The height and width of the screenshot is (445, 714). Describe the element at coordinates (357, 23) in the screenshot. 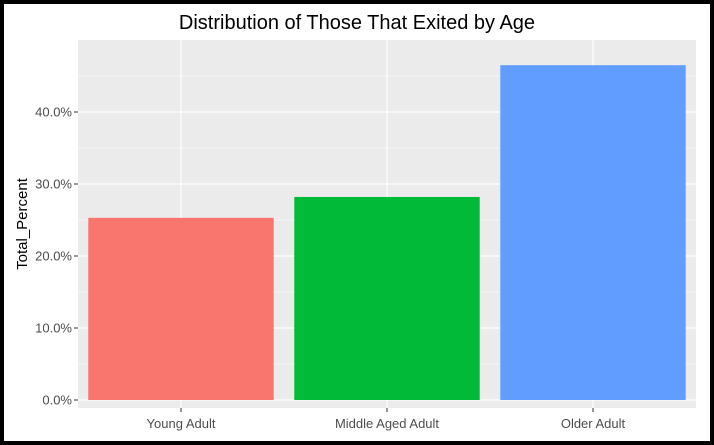

I see `chart-title: Distribution of Those That Exited by Age` at that location.